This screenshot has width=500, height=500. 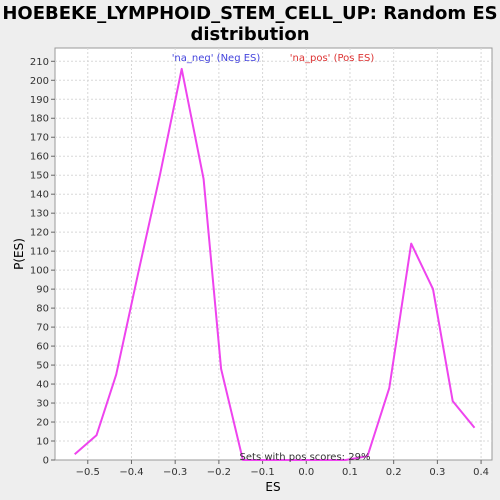 I want to click on x-tick-label: 0.0, so click(x=306, y=472).